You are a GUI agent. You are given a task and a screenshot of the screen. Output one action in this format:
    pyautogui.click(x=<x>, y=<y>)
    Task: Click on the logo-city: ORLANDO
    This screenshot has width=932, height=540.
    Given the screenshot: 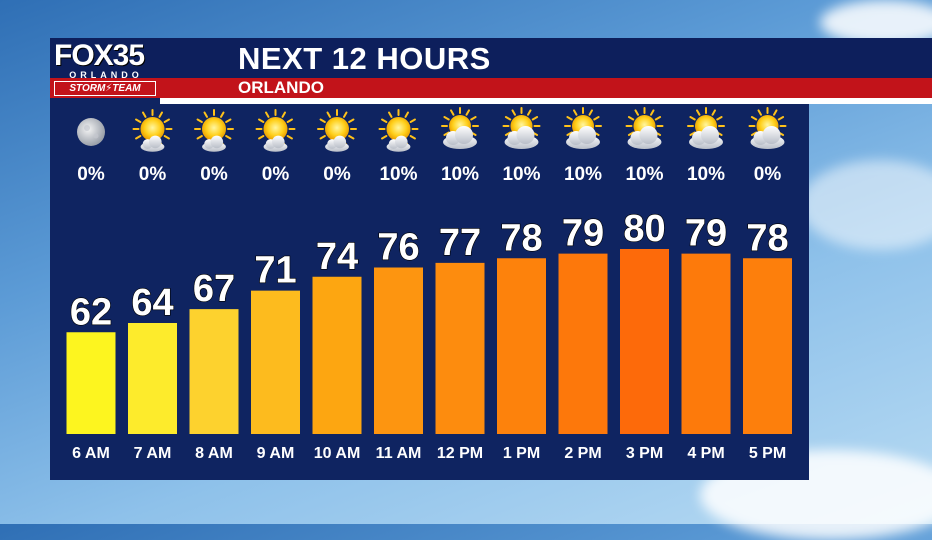 What is the action you would take?
    pyautogui.click(x=106, y=75)
    